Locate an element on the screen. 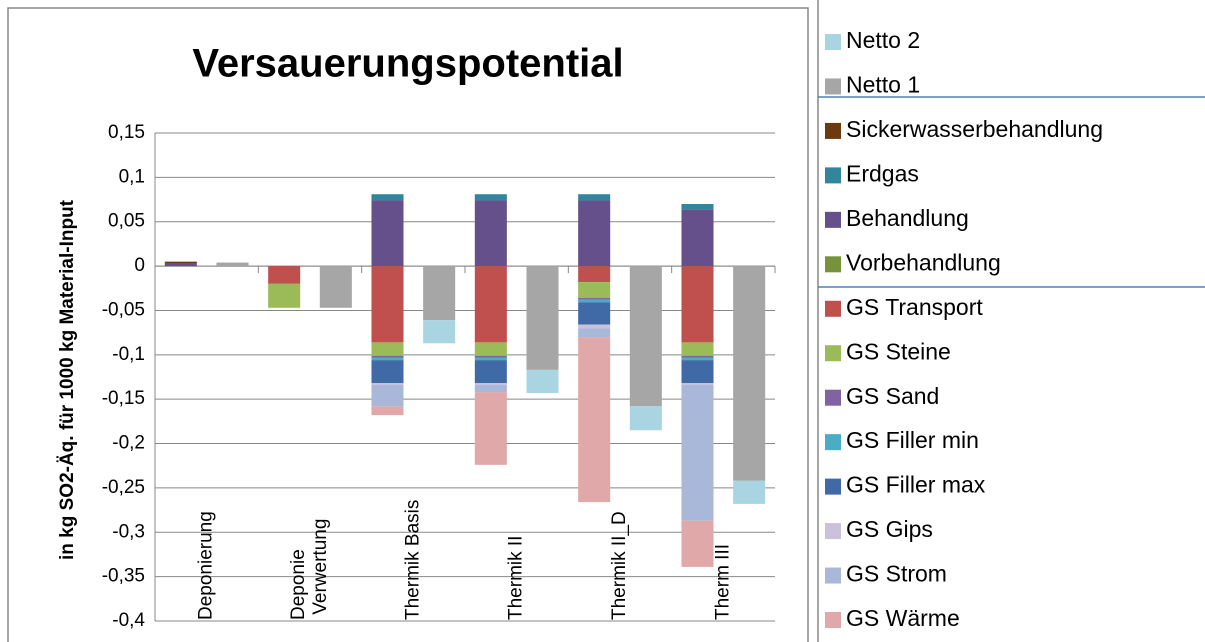 The image size is (1205, 642). legend-label: Netto 1 is located at coordinates (883, 85).